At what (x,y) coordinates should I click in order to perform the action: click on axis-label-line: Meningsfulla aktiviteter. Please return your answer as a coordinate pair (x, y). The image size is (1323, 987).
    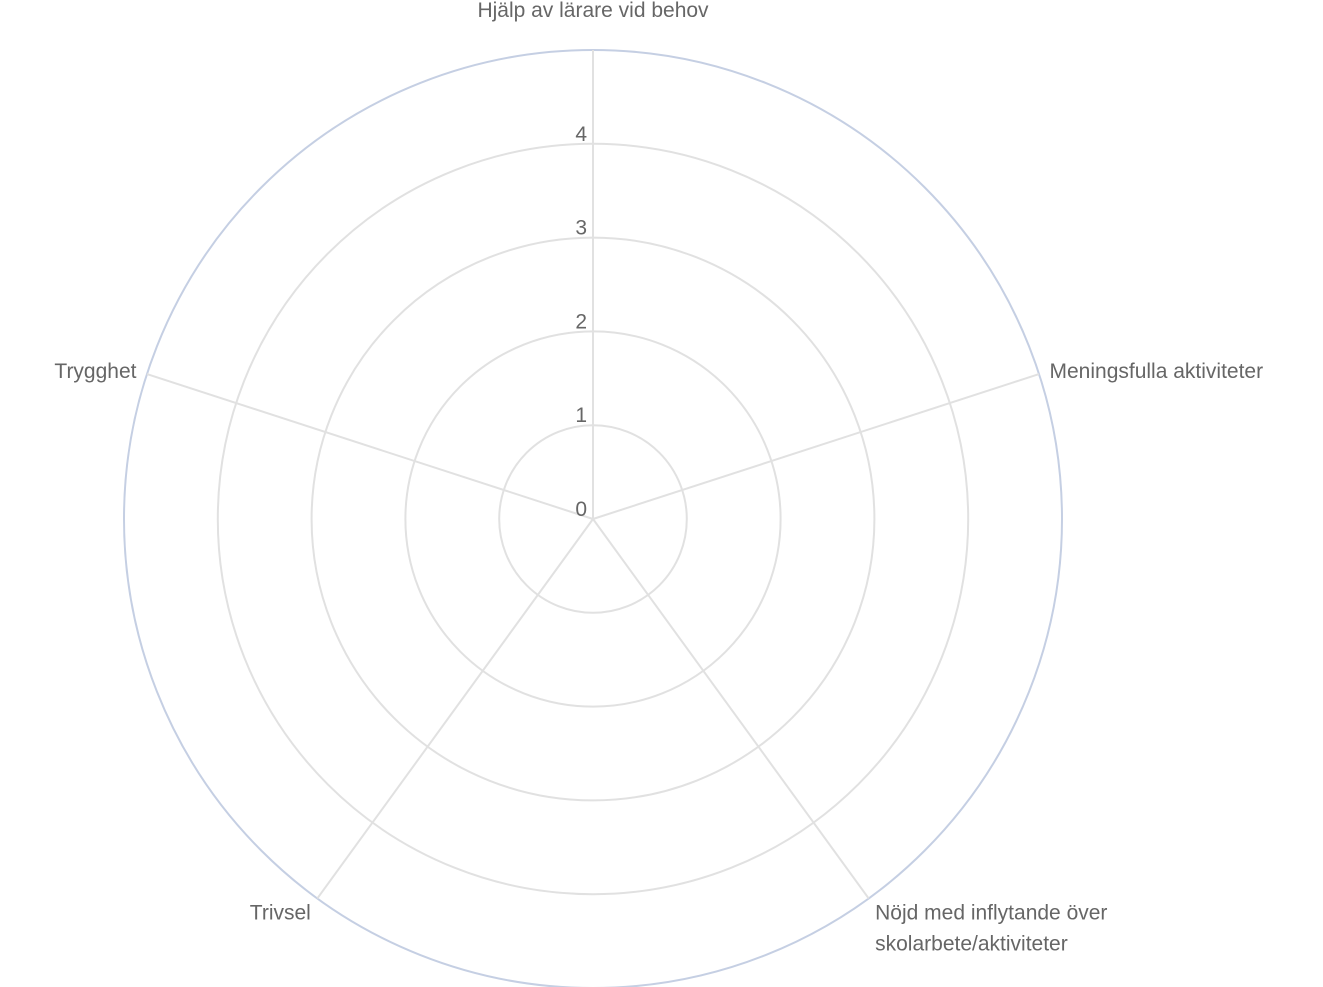
    Looking at the image, I should click on (1157, 371).